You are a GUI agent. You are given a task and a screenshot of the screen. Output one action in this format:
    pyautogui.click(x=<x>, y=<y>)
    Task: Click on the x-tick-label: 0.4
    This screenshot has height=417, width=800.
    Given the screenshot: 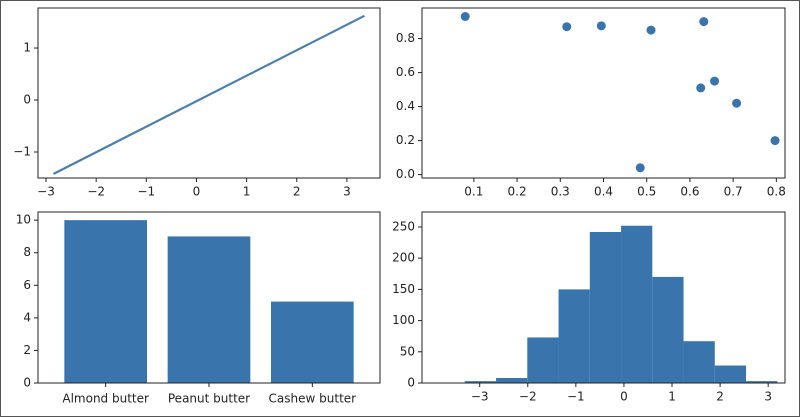 What is the action you would take?
    pyautogui.click(x=603, y=192)
    